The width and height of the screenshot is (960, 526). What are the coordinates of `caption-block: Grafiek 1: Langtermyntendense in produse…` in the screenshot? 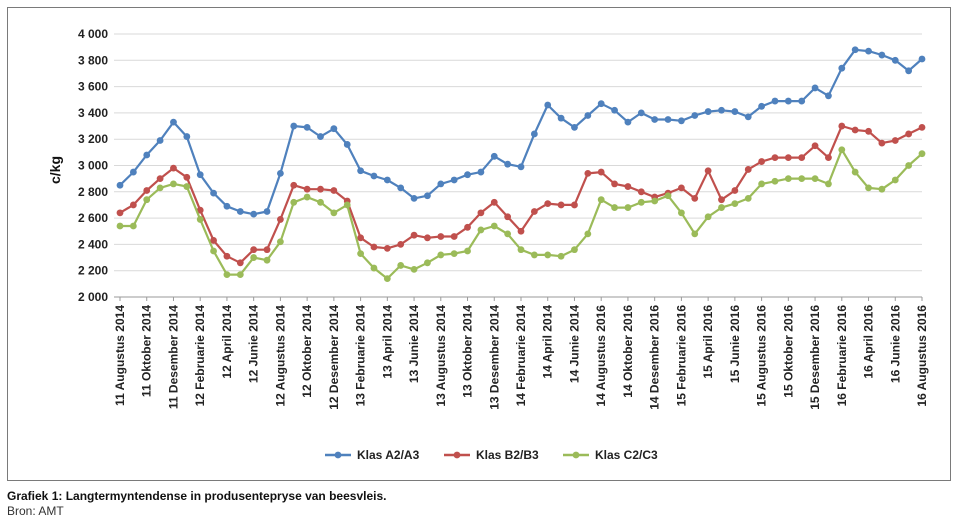 It's located at (479, 504).